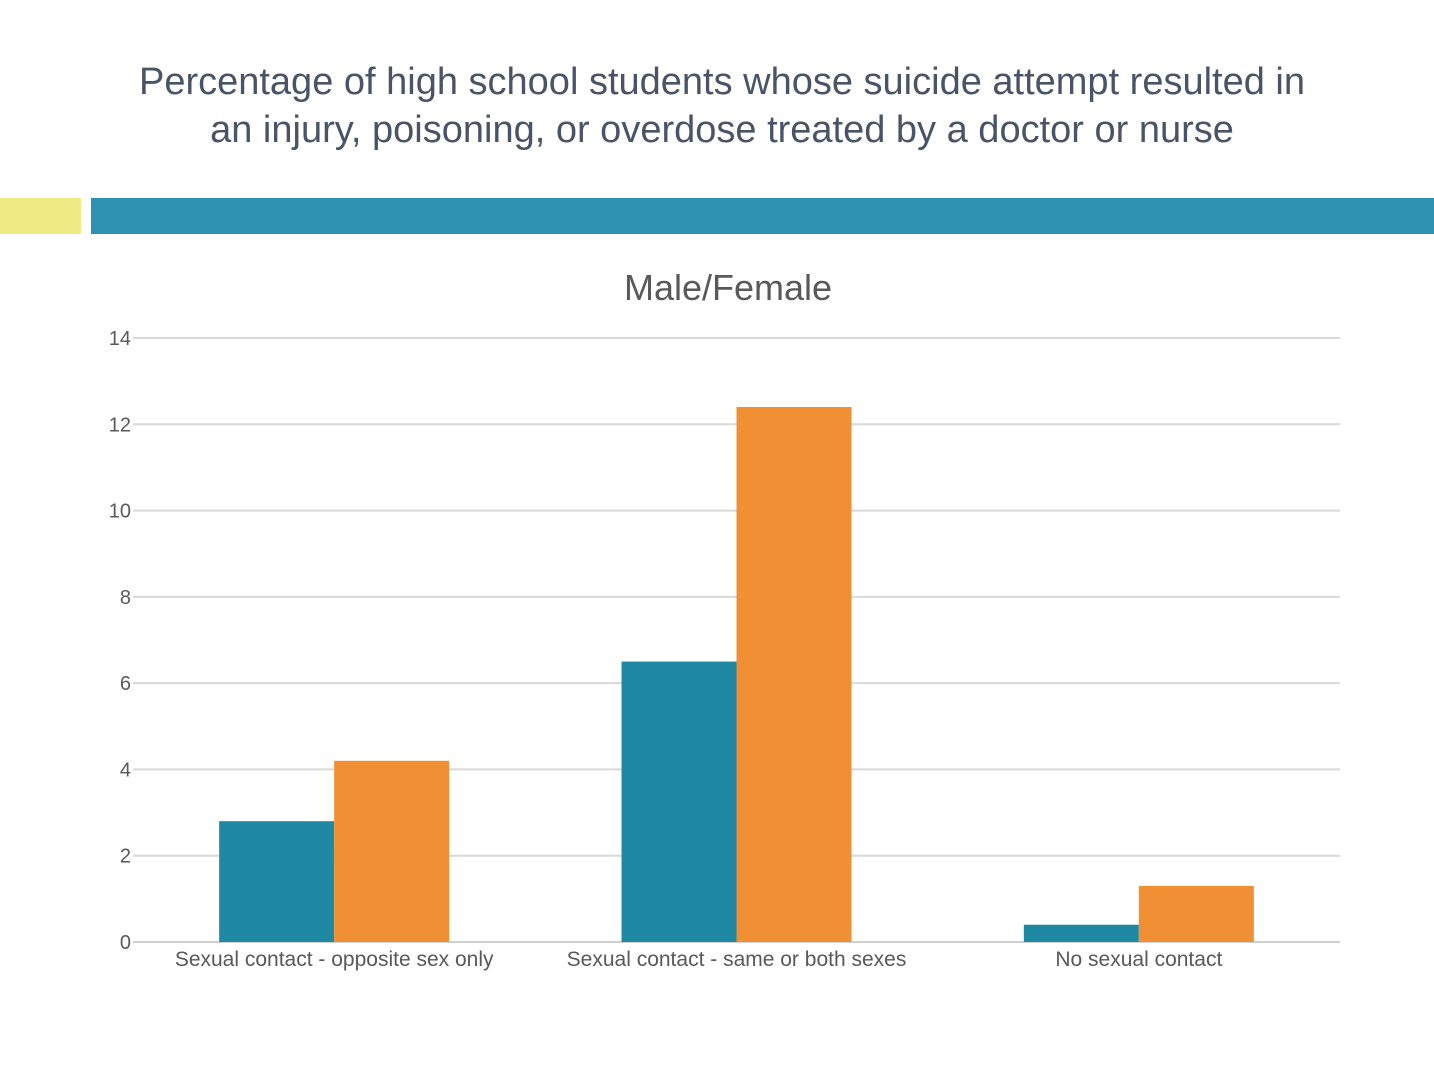 The width and height of the screenshot is (1434, 1072). What do you see at coordinates (120, 425) in the screenshot?
I see `y-tick-label: 12` at bounding box center [120, 425].